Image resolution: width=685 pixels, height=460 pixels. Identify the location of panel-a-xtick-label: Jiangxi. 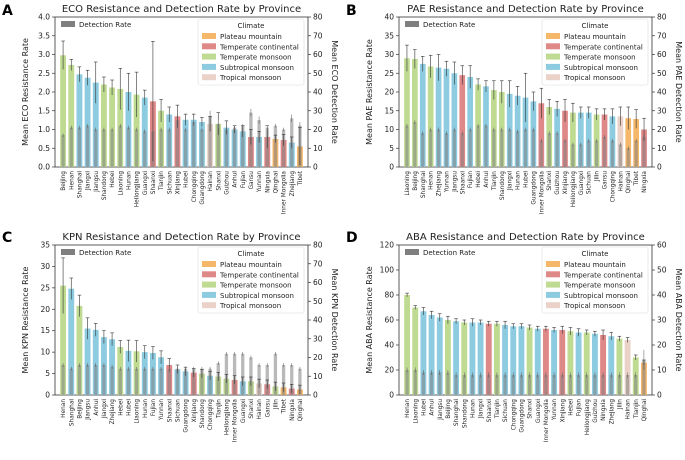
(89, 181).